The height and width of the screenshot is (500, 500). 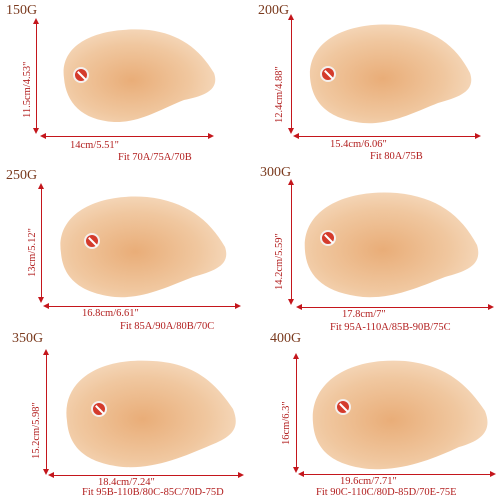 I want to click on fit-sizes: Fit 80A/75B, so click(x=396, y=156).